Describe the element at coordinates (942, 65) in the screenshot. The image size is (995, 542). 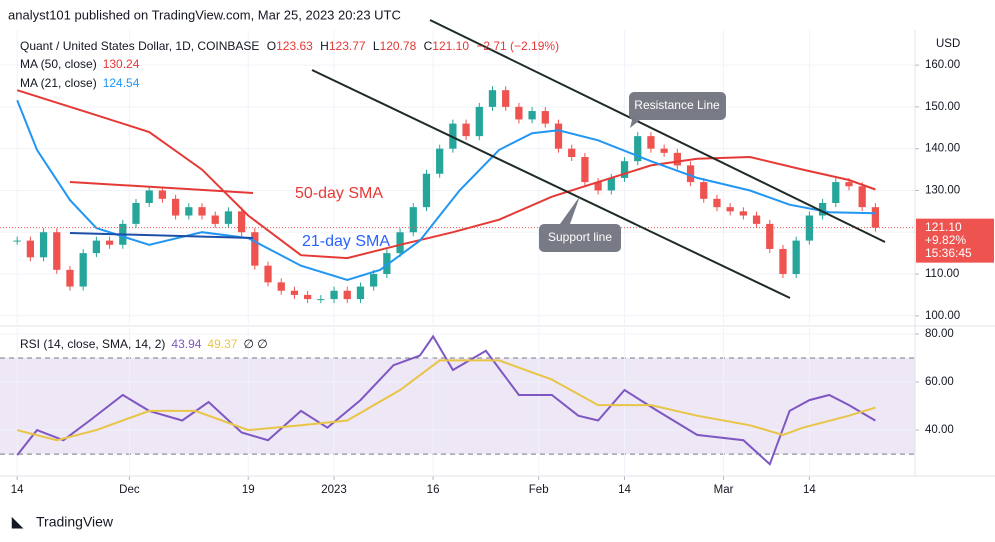
I see `y-tick-label: 160.00` at that location.